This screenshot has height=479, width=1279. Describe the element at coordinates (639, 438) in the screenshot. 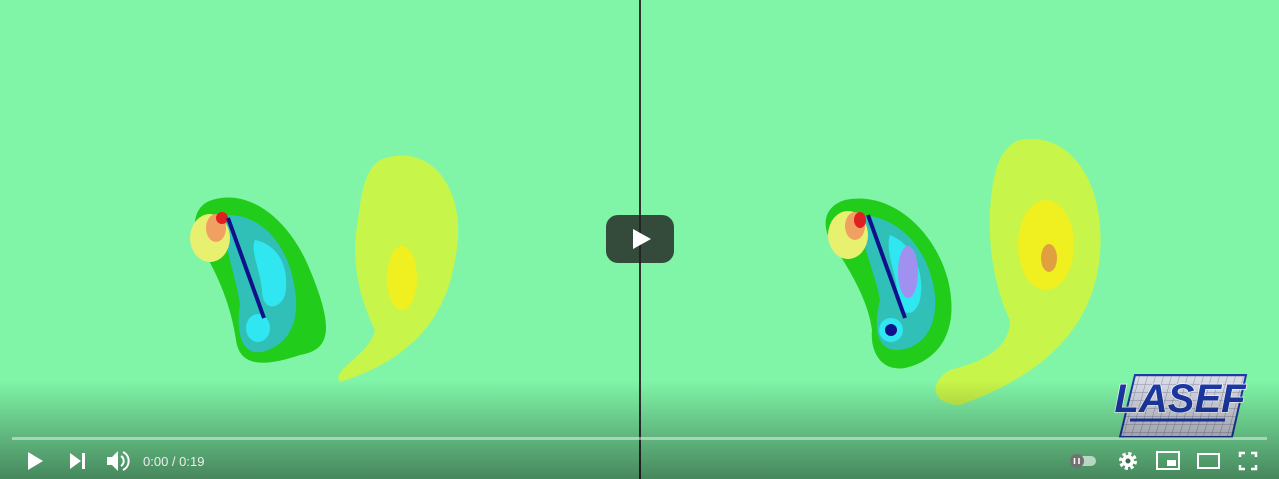

I see `progress-bar` at that location.